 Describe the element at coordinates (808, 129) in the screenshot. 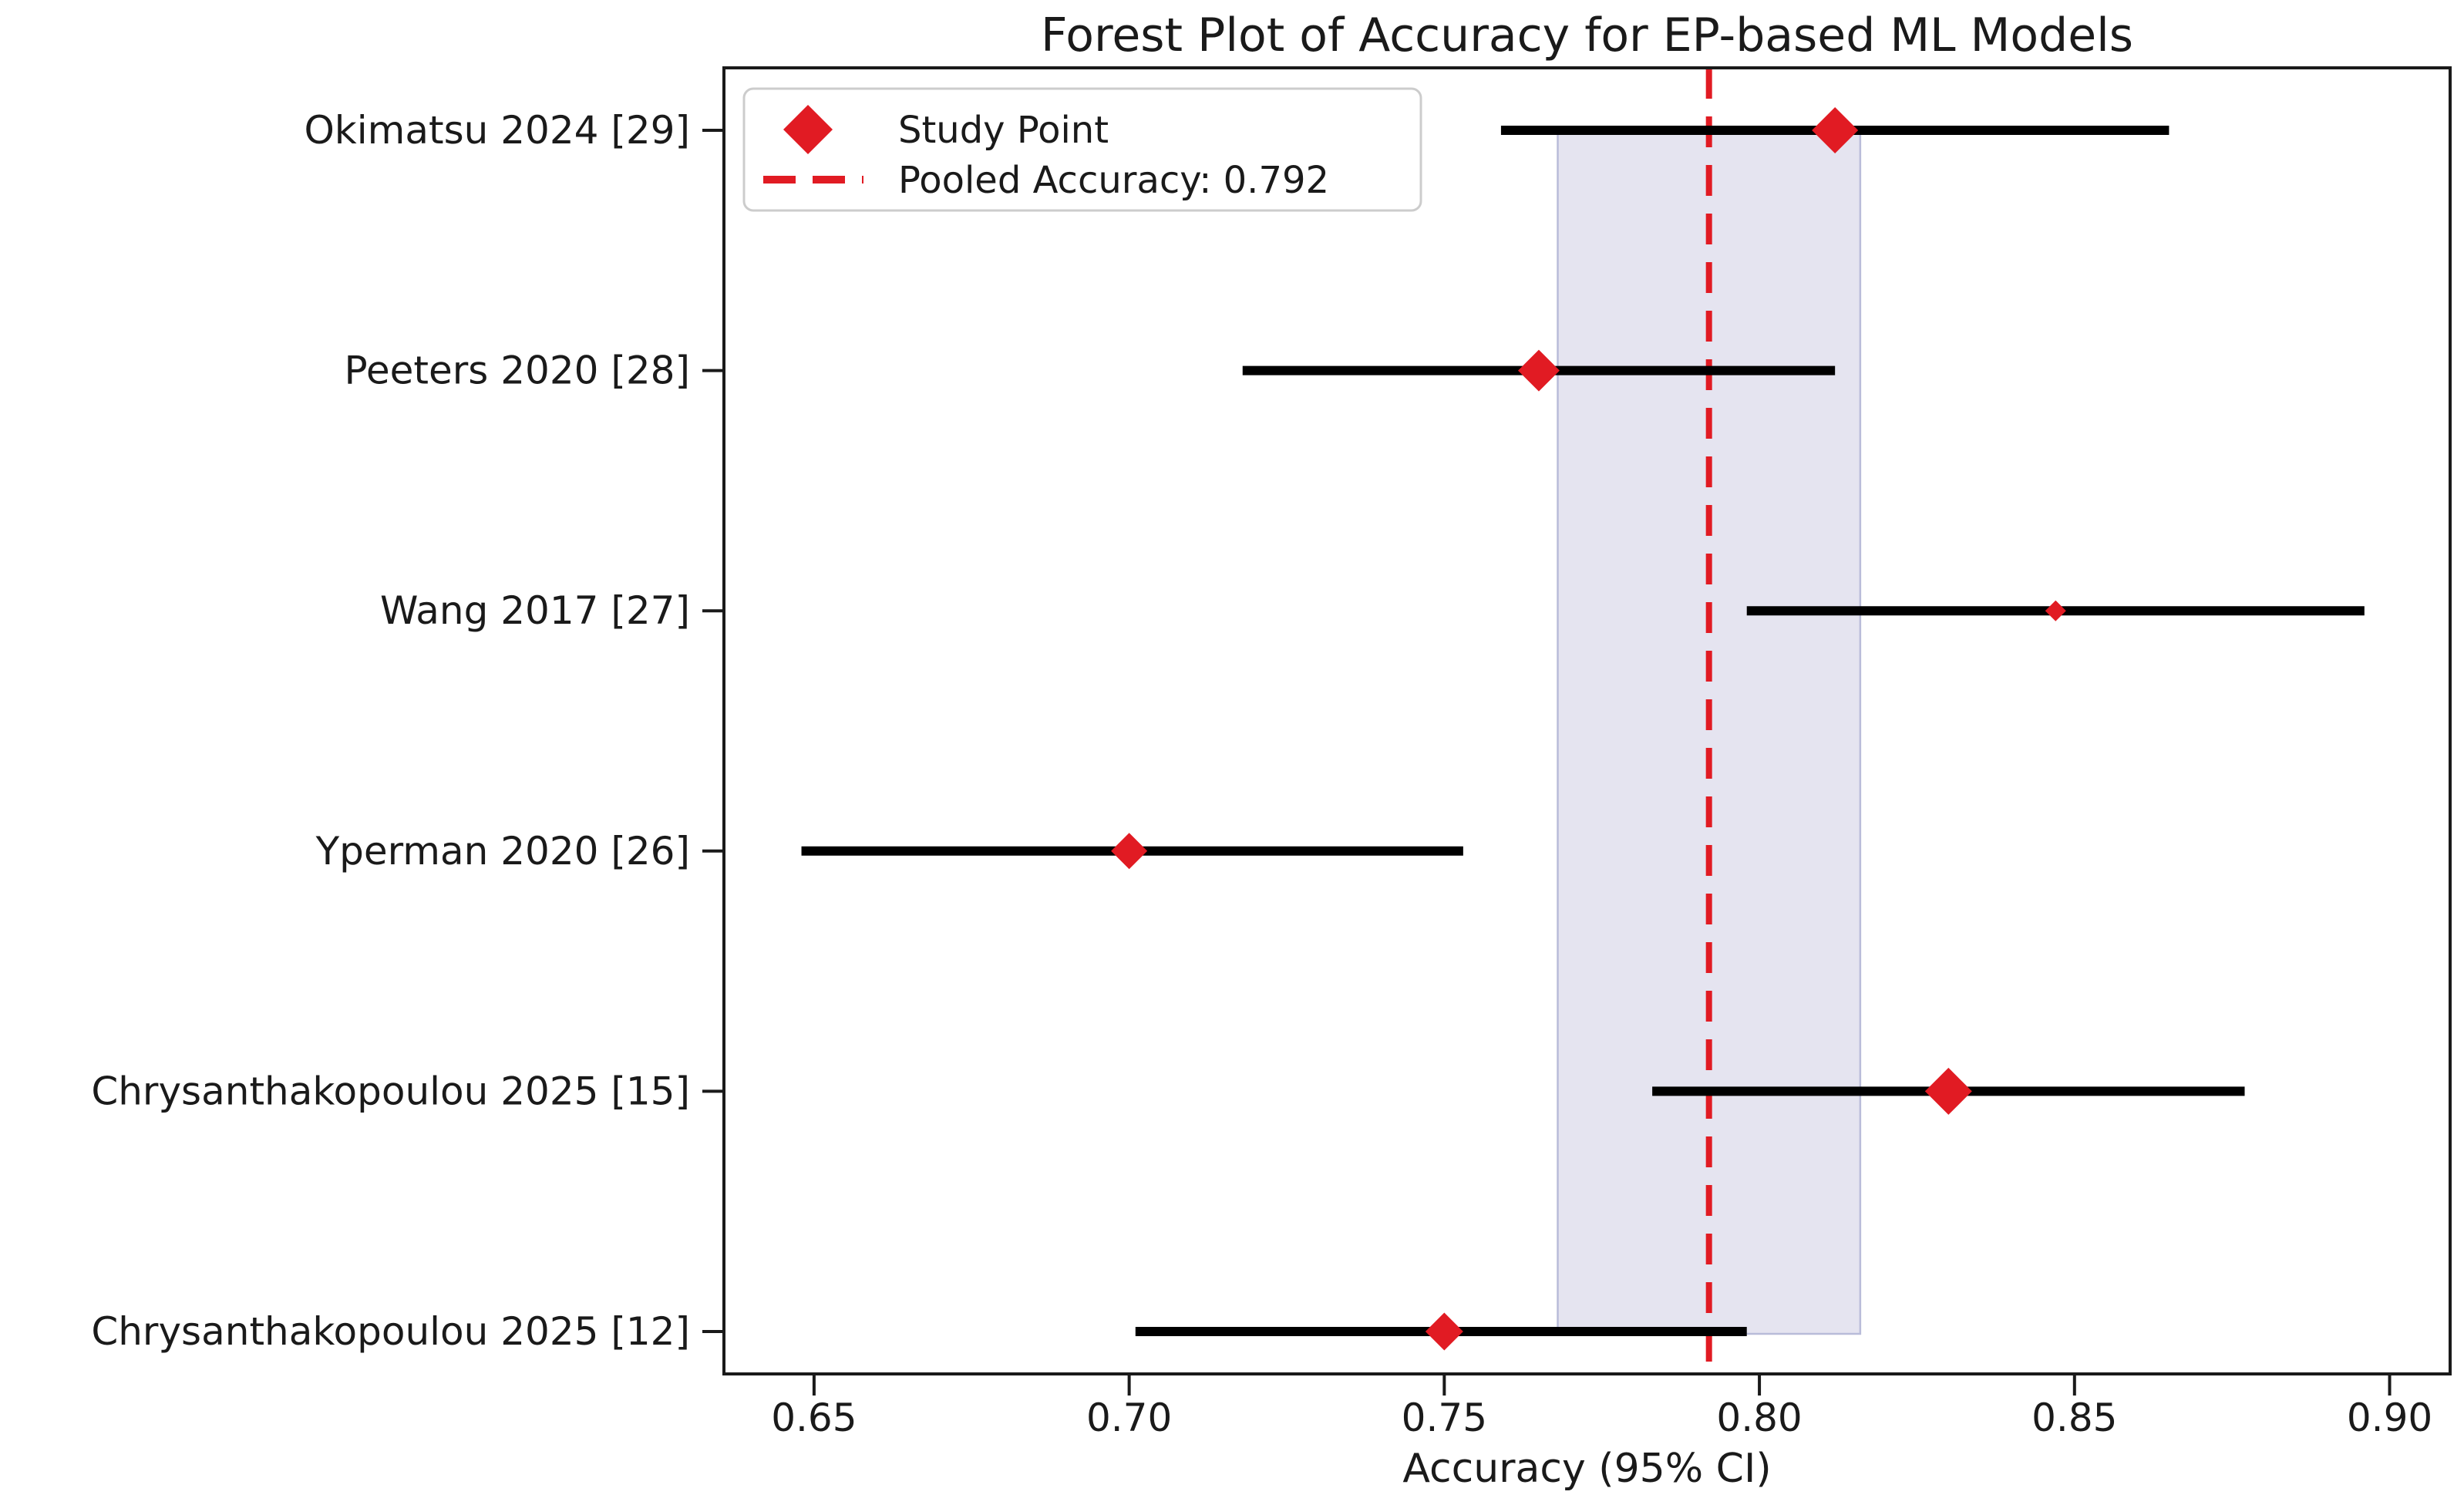

I see `legend-study-point-marker` at that location.